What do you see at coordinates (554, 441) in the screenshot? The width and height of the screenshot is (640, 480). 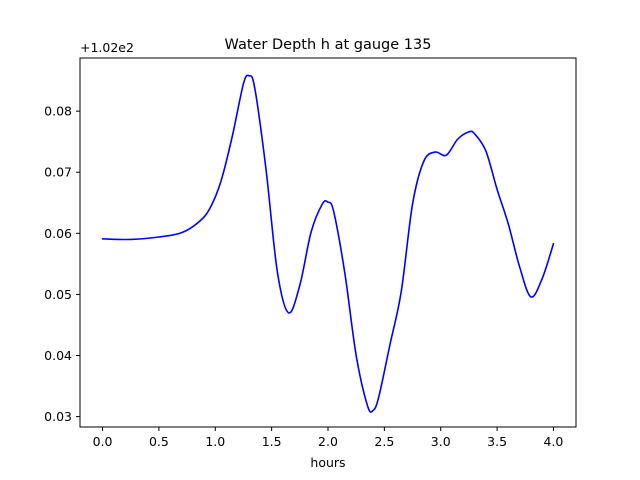 I see `x-tick-label: 4.0` at bounding box center [554, 441].